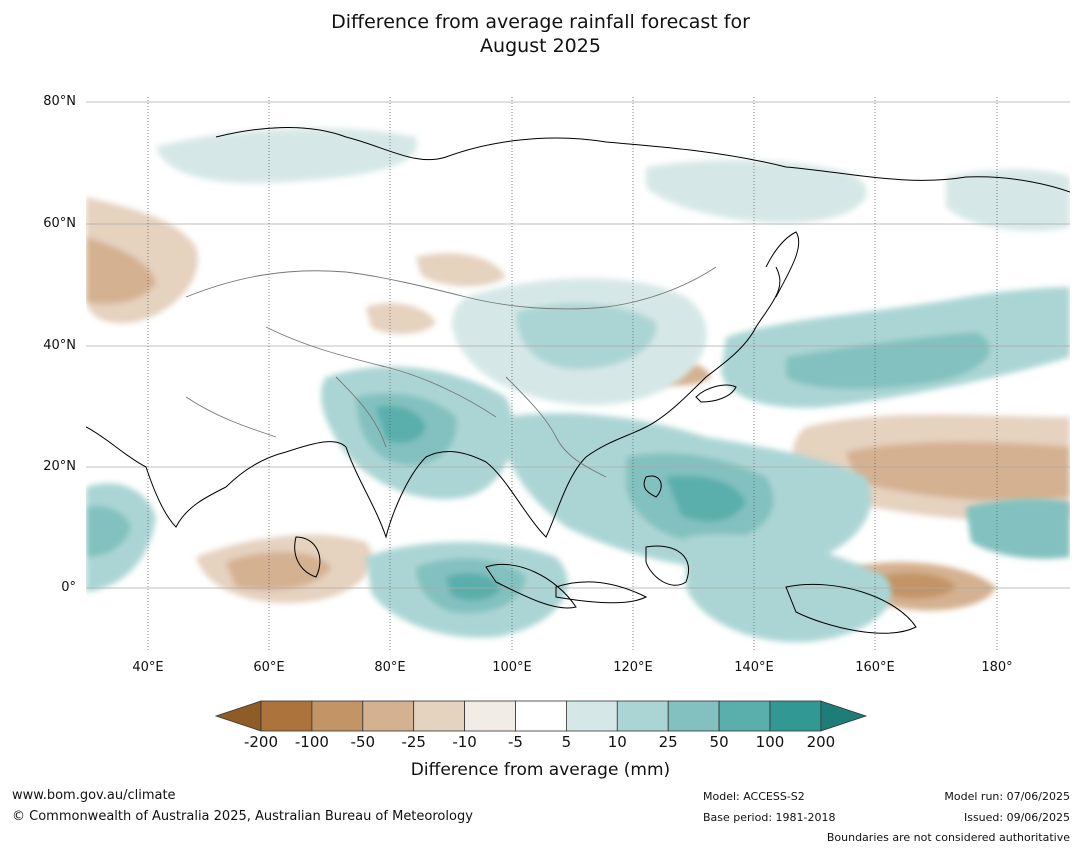 The image size is (1081, 850). Describe the element at coordinates (769, 817) in the screenshot. I see `base-period-text: Base period: 1981-2018` at that location.